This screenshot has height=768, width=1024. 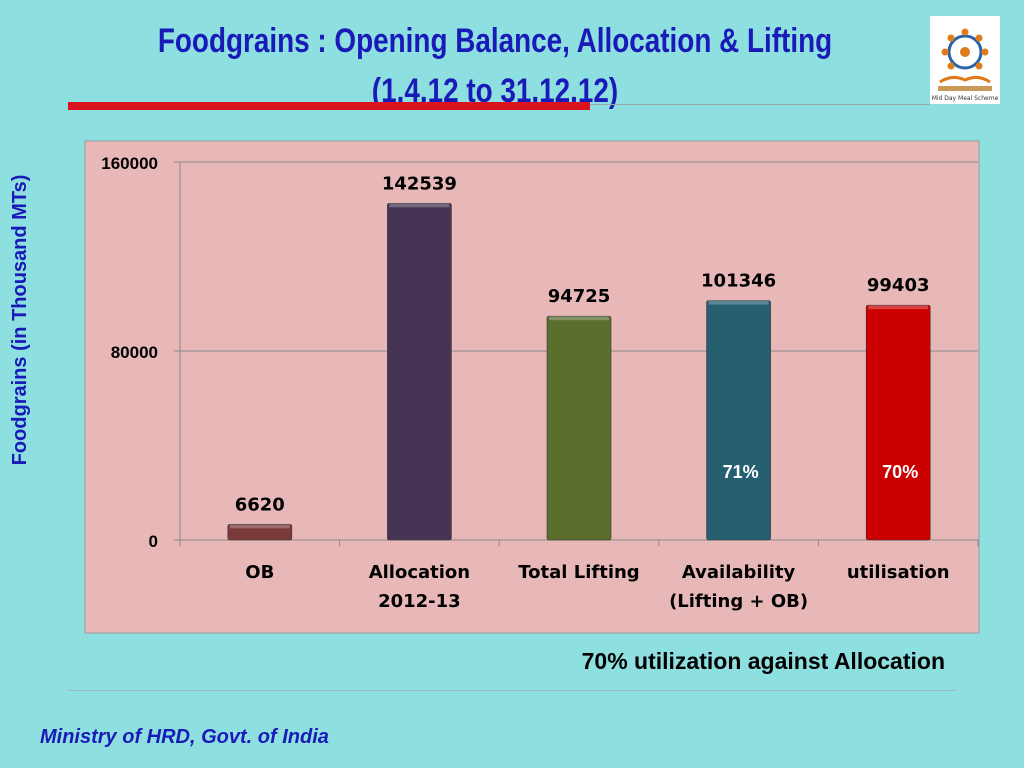 I want to click on logo-graphic: Mid Day Meal Scheme, so click(x=965, y=65).